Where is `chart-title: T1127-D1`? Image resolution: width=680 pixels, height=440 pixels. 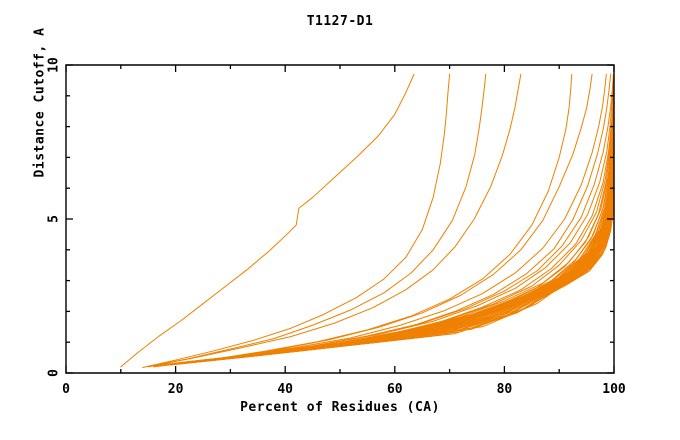 chart-title: T1127-D1 is located at coordinates (340, 21).